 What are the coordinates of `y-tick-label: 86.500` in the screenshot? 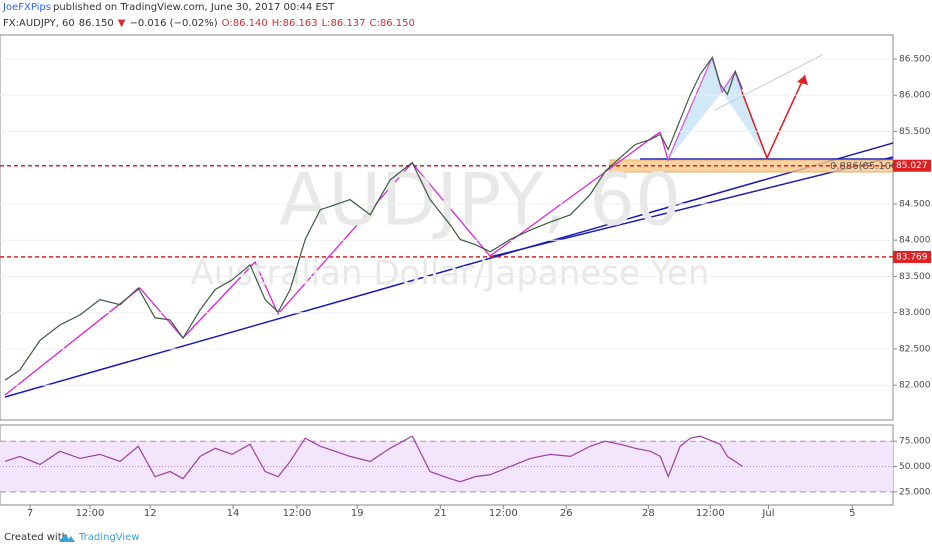 It's located at (915, 59).